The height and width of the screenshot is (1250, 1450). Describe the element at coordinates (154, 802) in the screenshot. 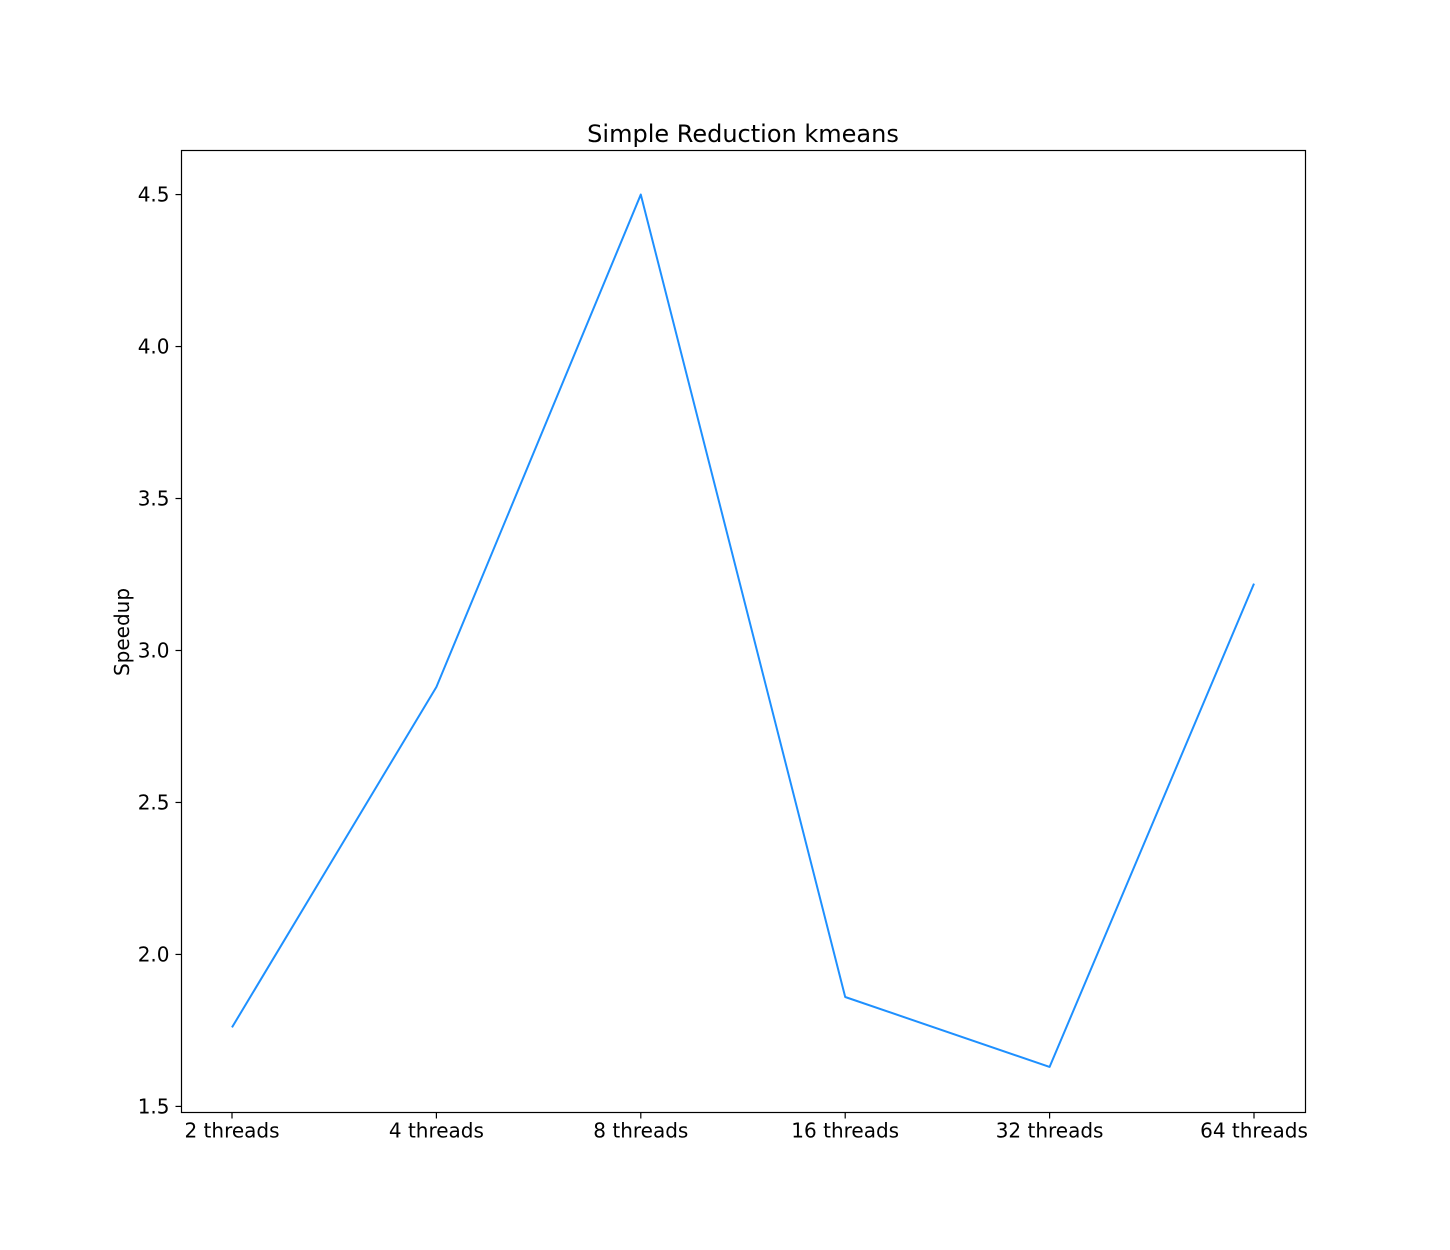

I see `y-tick-label: 2.5` at that location.